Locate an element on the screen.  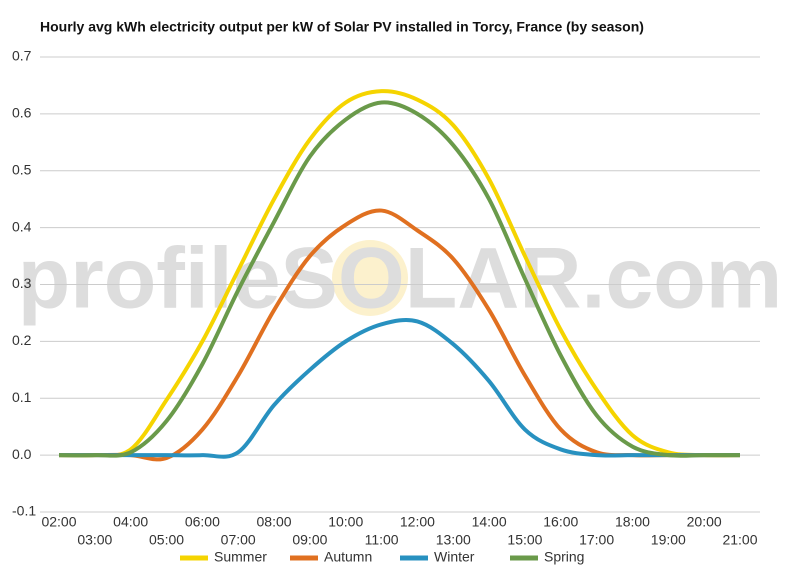
x-tick-label: 12:00 is located at coordinates (417, 522).